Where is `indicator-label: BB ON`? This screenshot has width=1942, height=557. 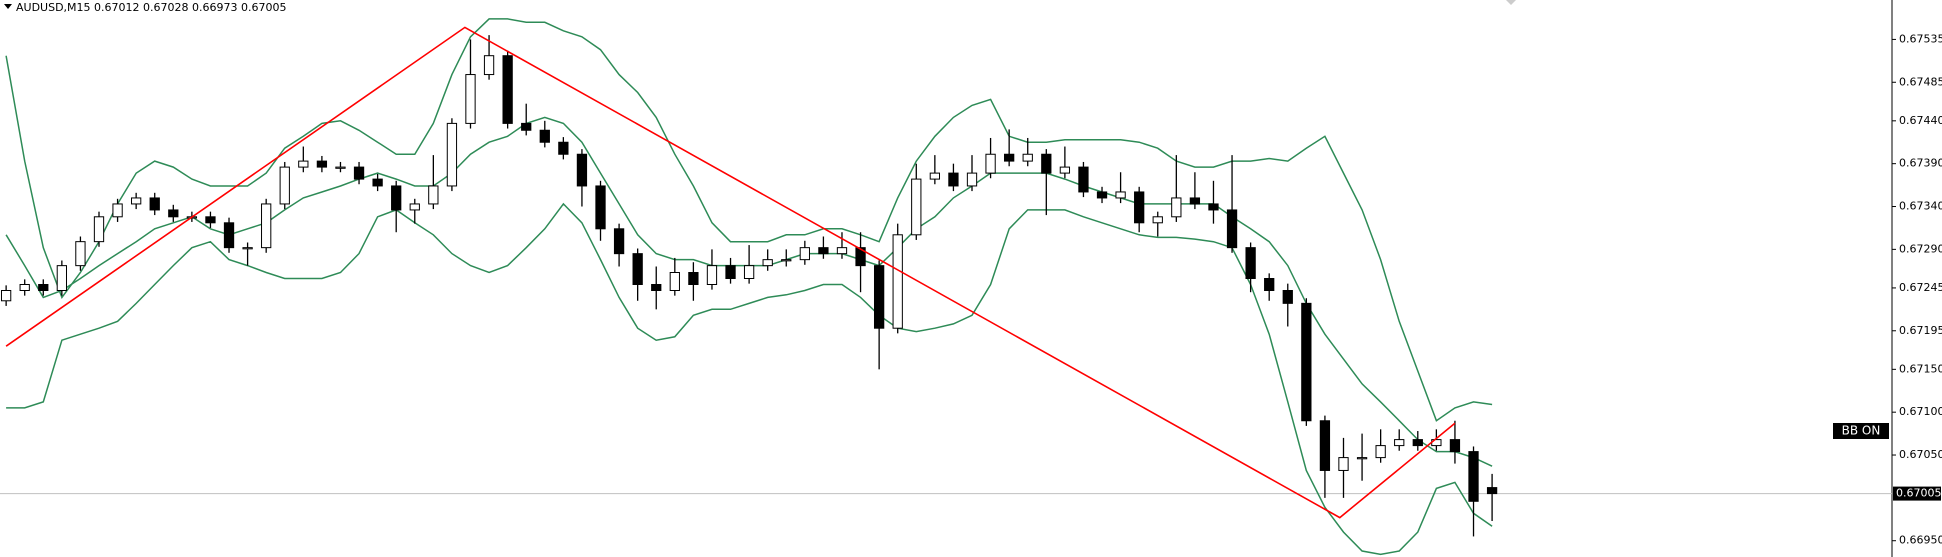 indicator-label: BB ON is located at coordinates (1861, 431).